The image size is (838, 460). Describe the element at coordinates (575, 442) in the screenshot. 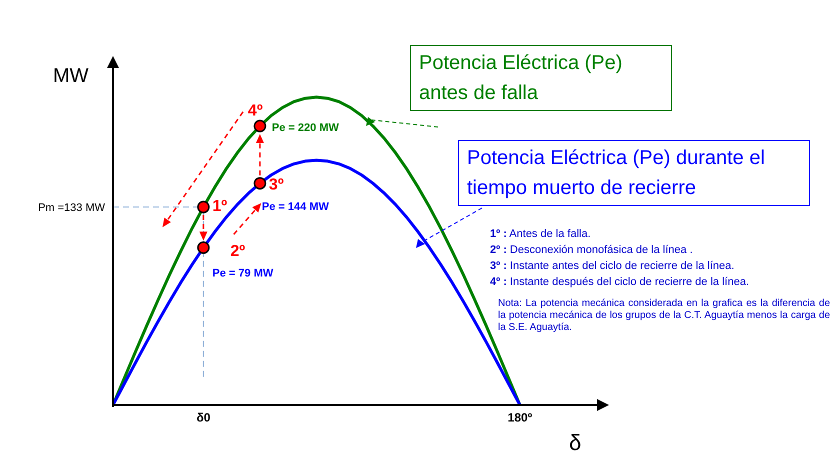

I see `x-axis-title: δ` at that location.